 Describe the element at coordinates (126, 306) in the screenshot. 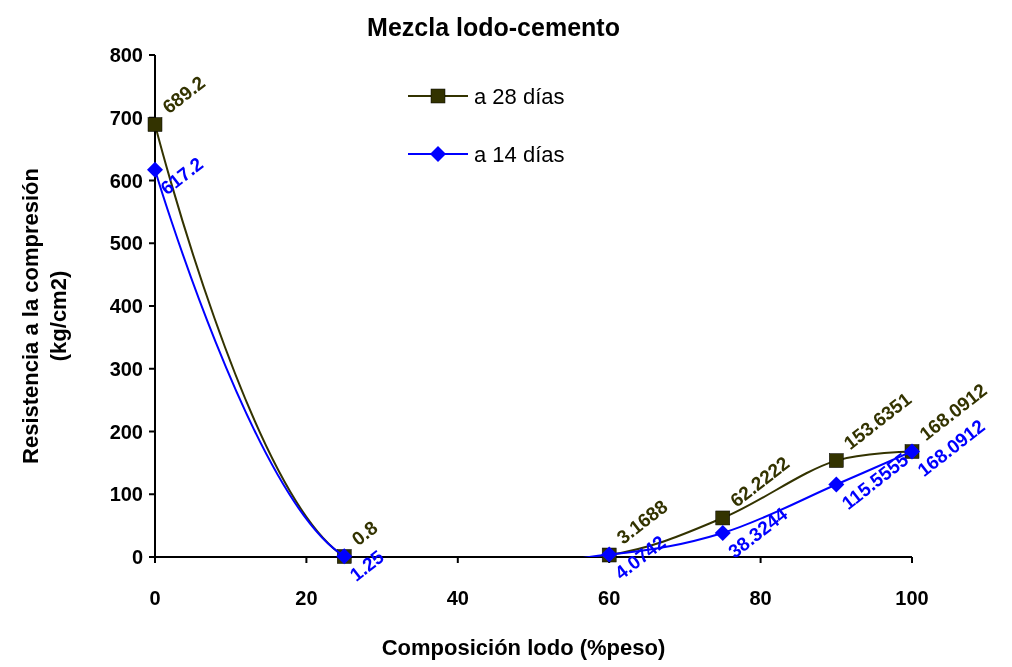

I see `y-tick-label: 400` at that location.